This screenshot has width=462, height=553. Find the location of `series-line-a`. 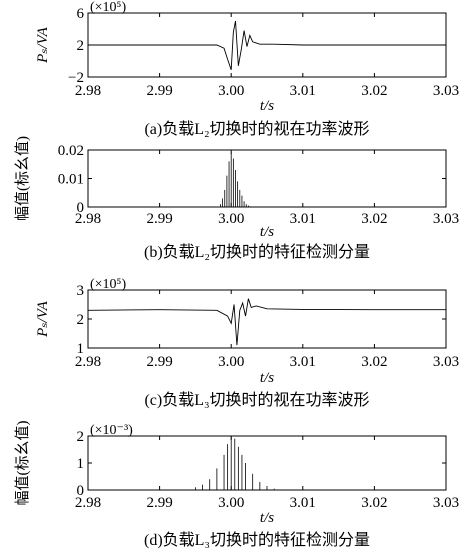

series-line-a is located at coordinates (267, 45).